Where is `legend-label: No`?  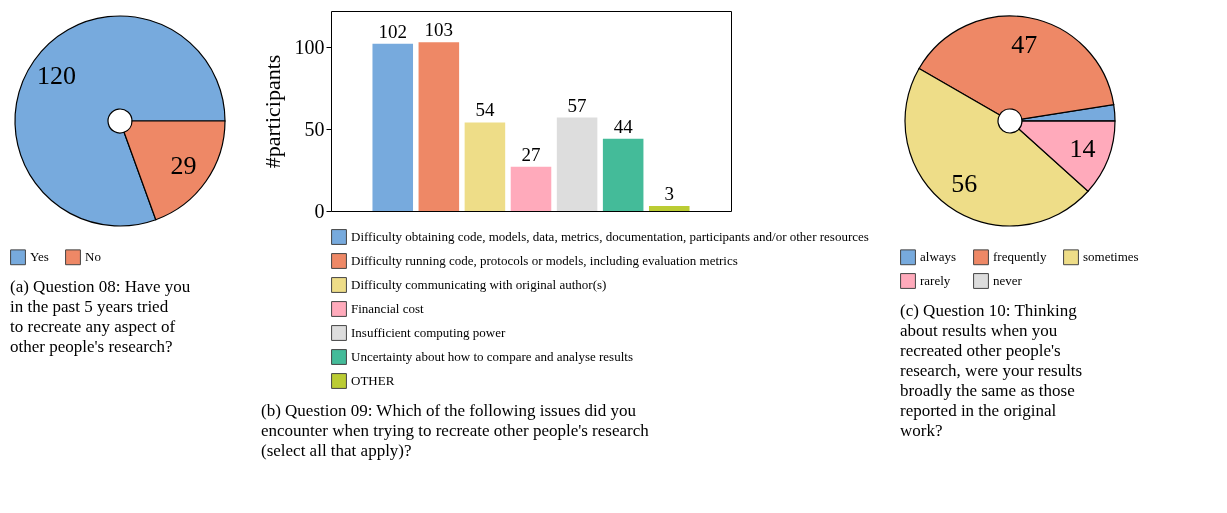 legend-label: No is located at coordinates (93, 257).